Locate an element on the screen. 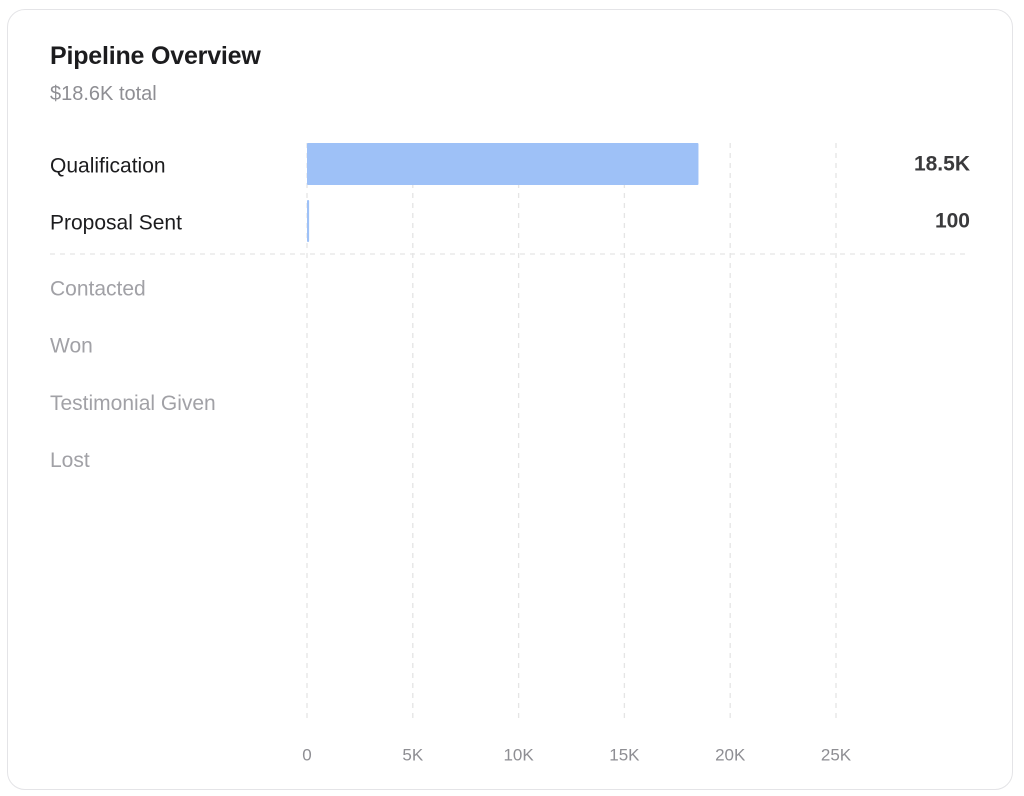  x-tick-label-5: 25K is located at coordinates (836, 754).